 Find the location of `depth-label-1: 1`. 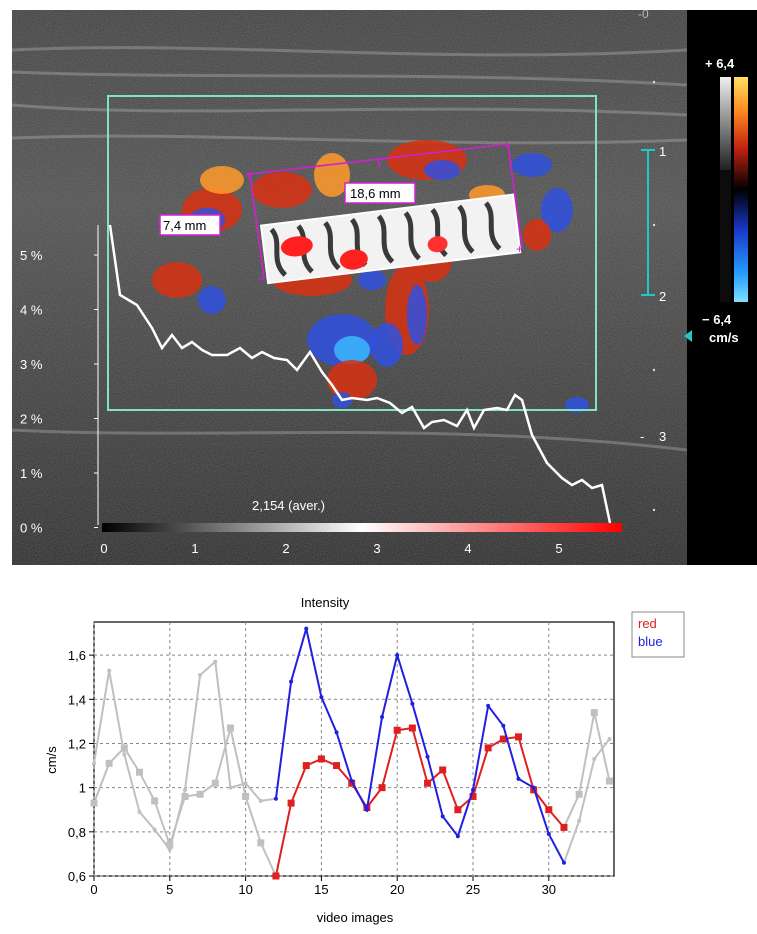

depth-label-1: 1 is located at coordinates (662, 151).